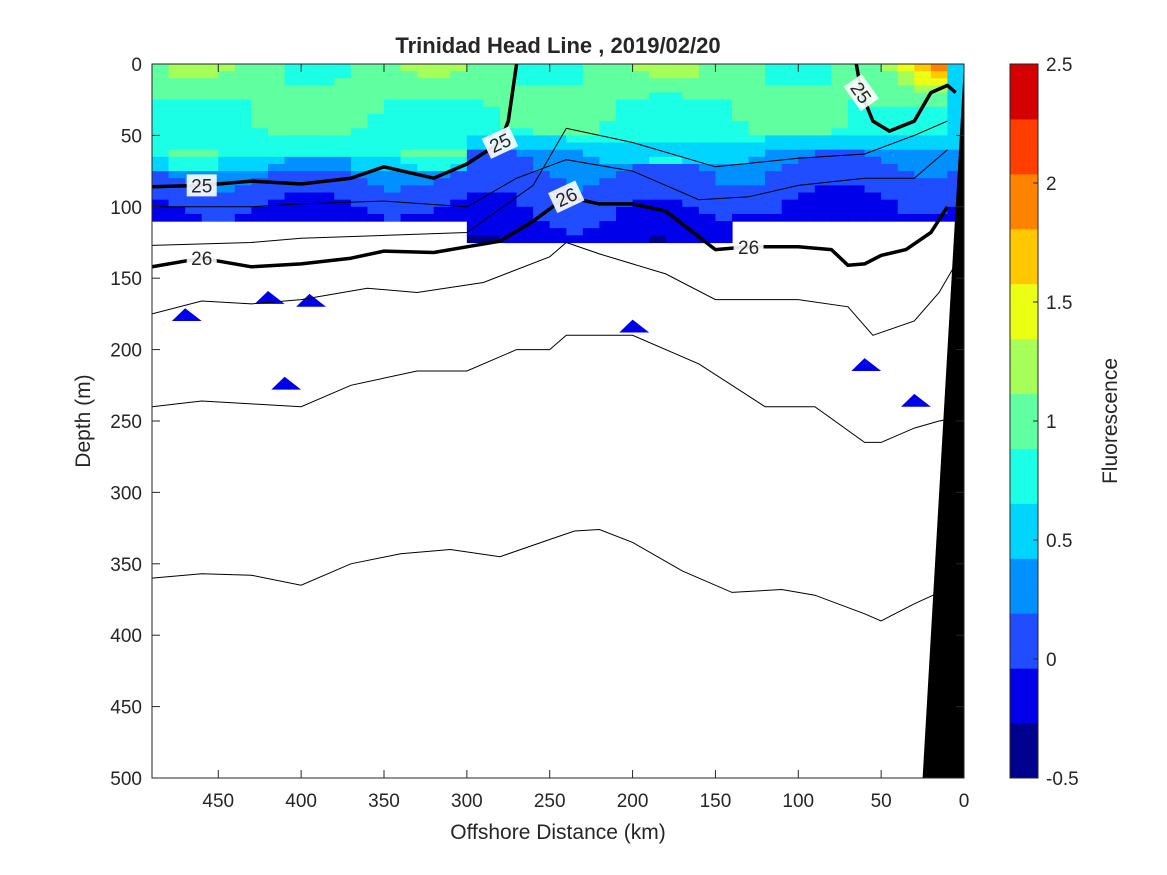  I want to click on colorbar-swatch, so click(1024, 531).